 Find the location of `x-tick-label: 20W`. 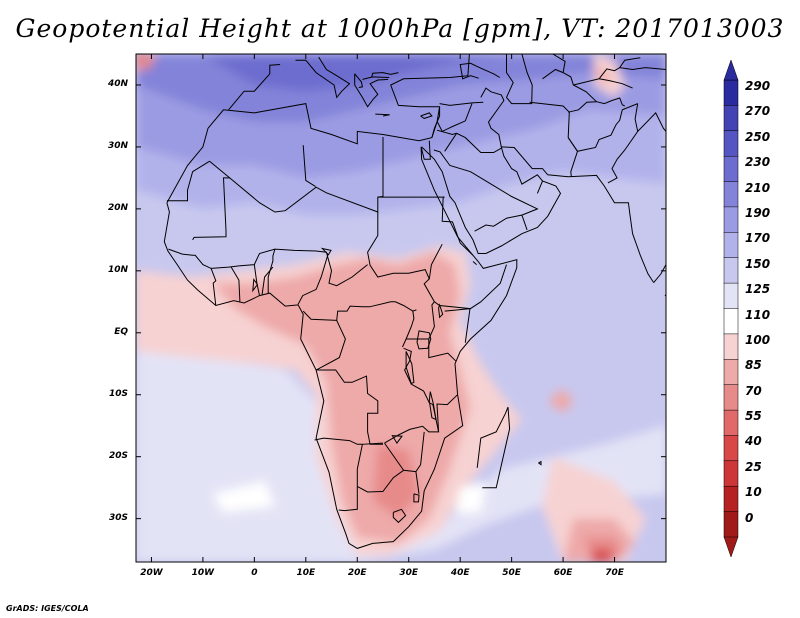

x-tick-label: 20W is located at coordinates (151, 573).